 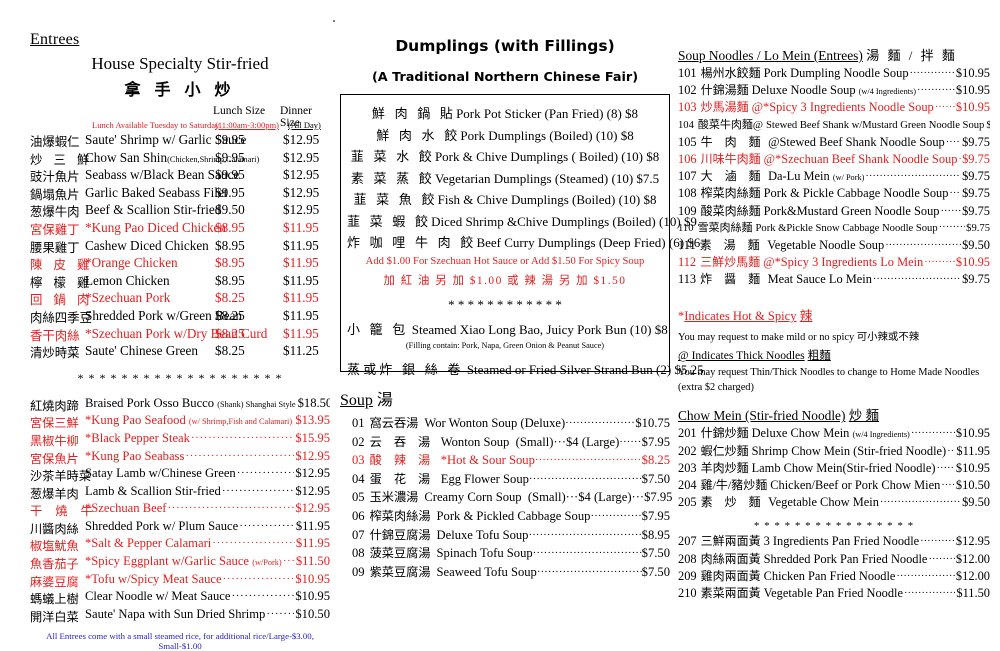 What do you see at coordinates (833, 592) in the screenshot?
I see `pan-fried-name-en: Vegetable Pan Fried Noodle` at bounding box center [833, 592].